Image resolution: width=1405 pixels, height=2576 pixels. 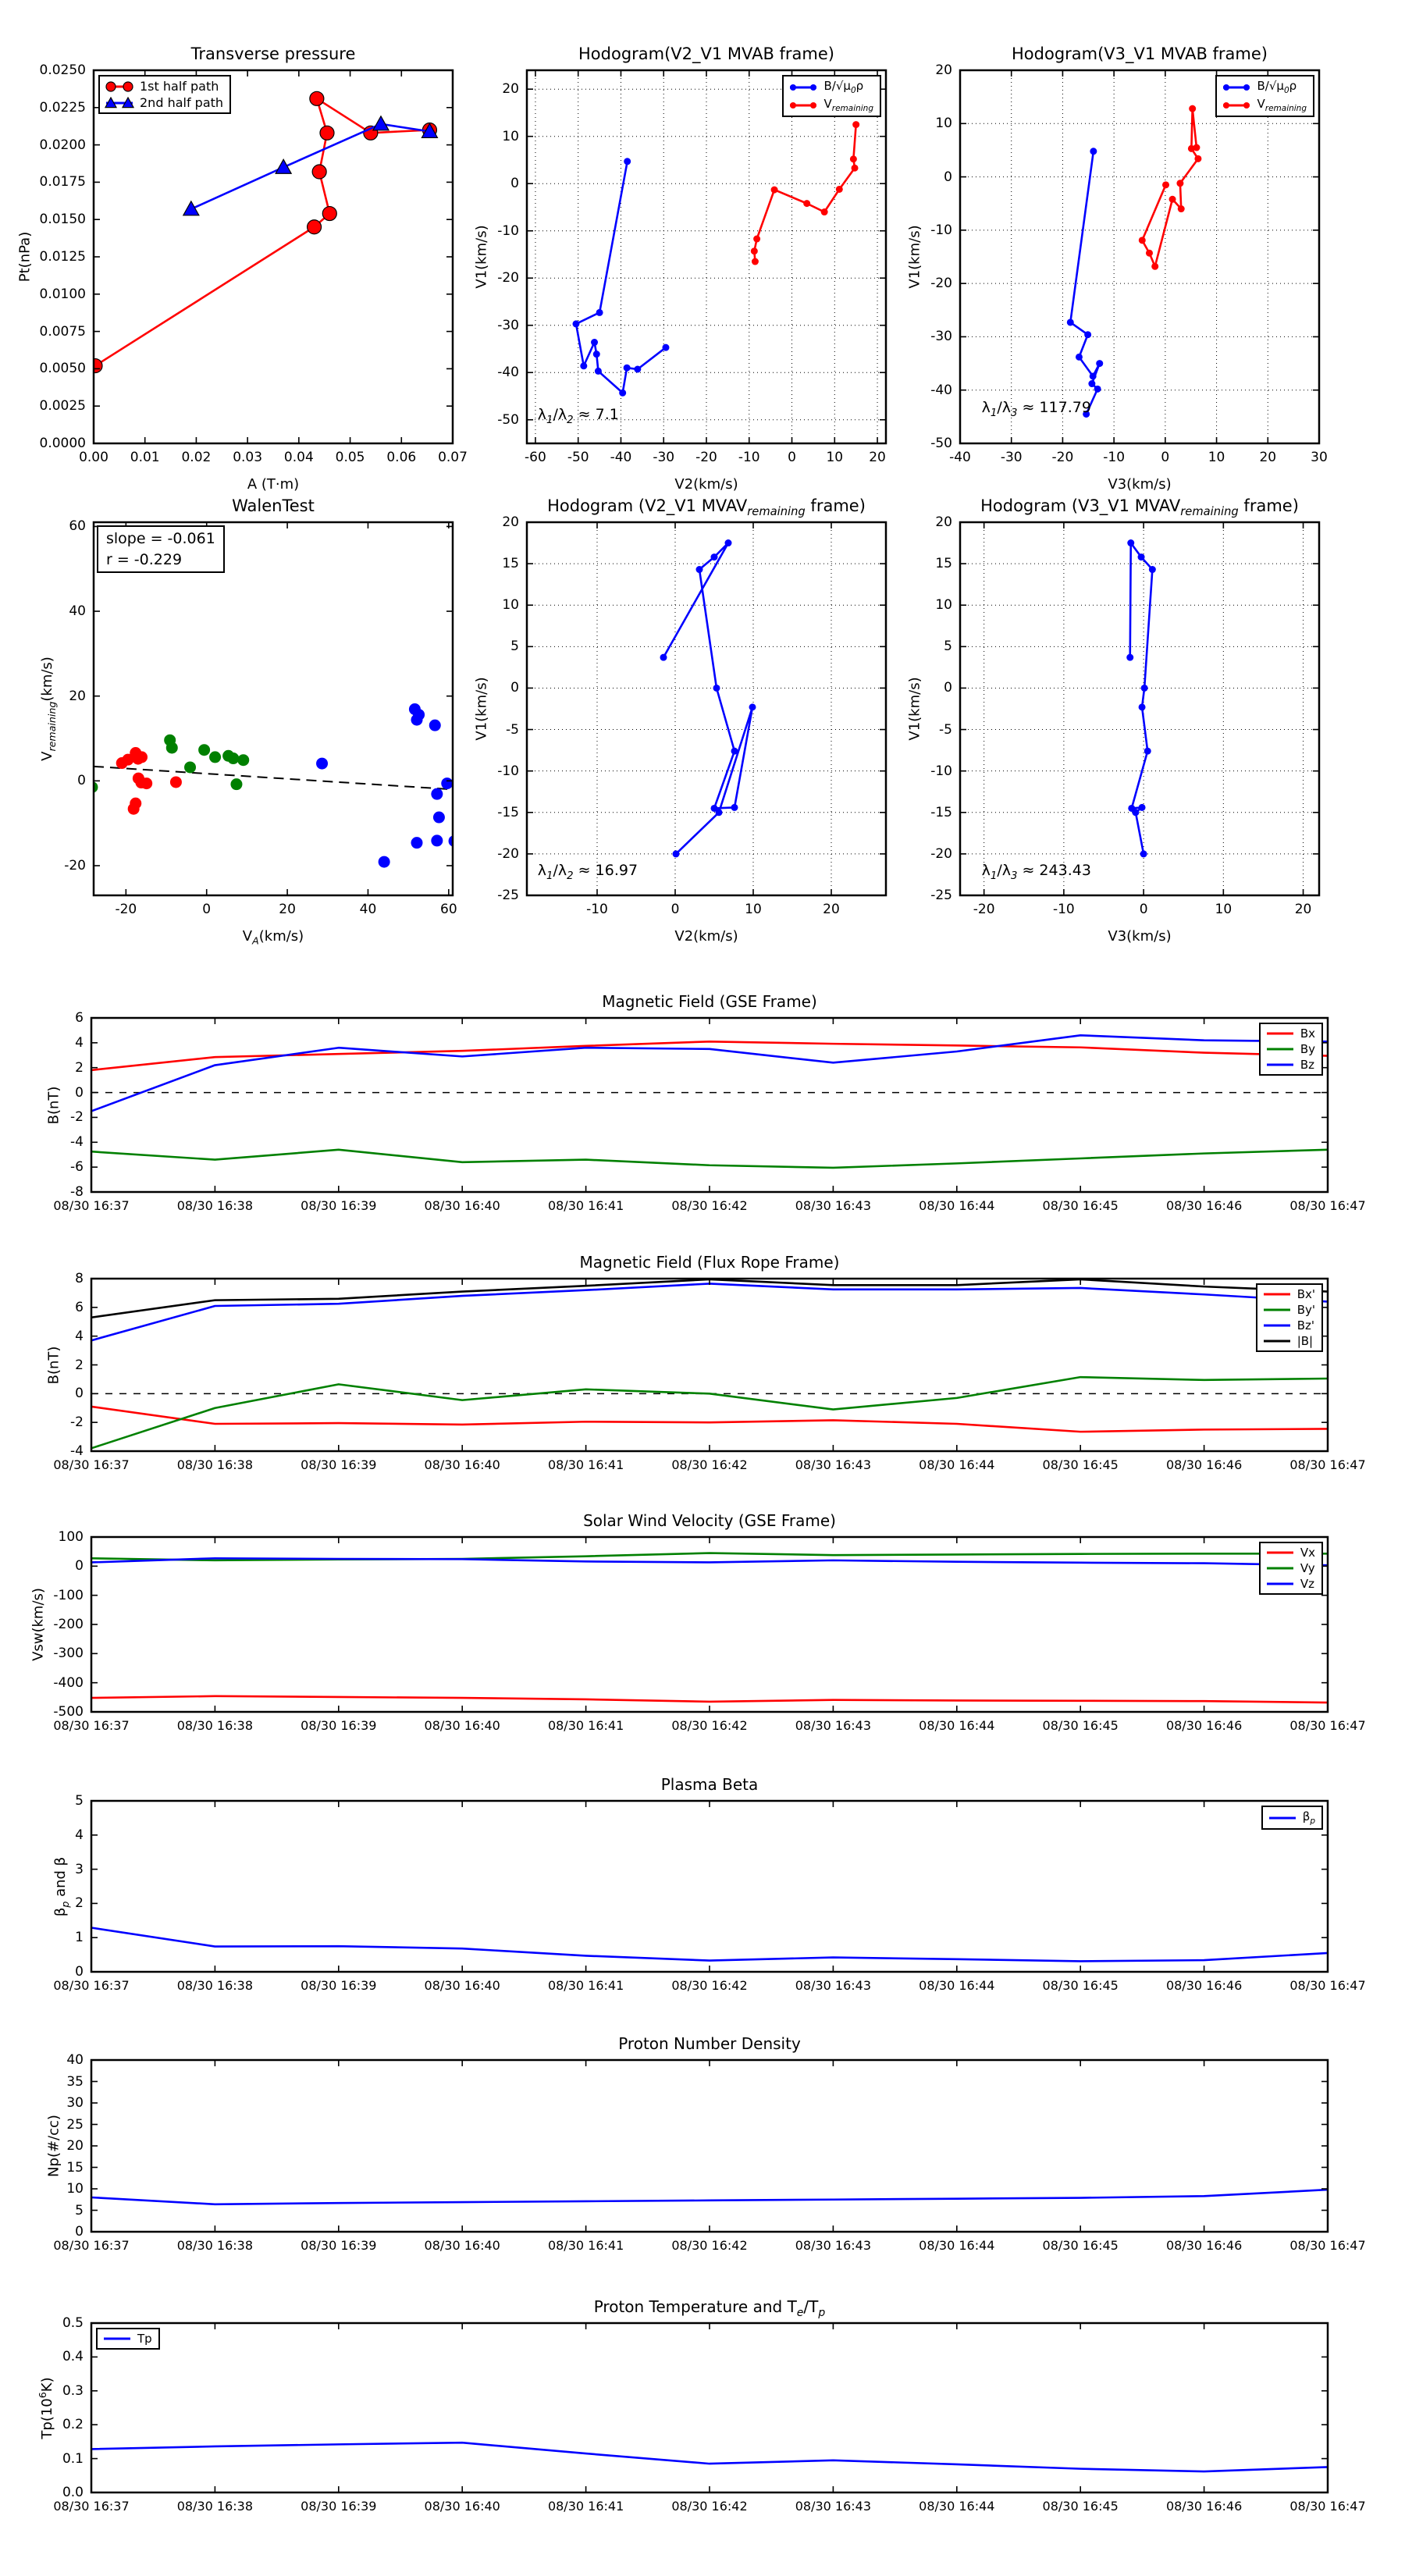 What do you see at coordinates (1165, 457) in the screenshot?
I see `x-tick-label: 0` at bounding box center [1165, 457].